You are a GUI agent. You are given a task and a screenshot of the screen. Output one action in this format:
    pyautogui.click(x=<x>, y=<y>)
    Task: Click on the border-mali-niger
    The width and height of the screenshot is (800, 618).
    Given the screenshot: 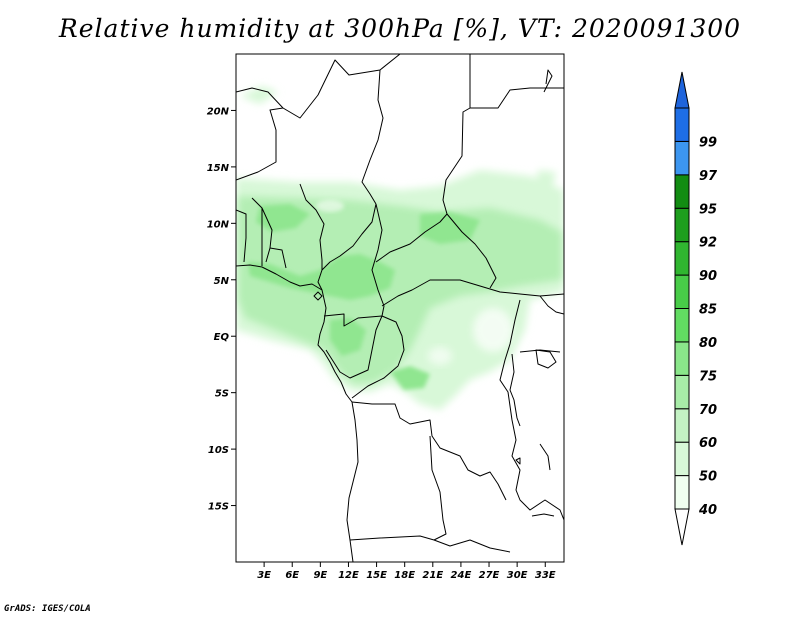 What is the action you would take?
    pyautogui.click(x=260, y=144)
    